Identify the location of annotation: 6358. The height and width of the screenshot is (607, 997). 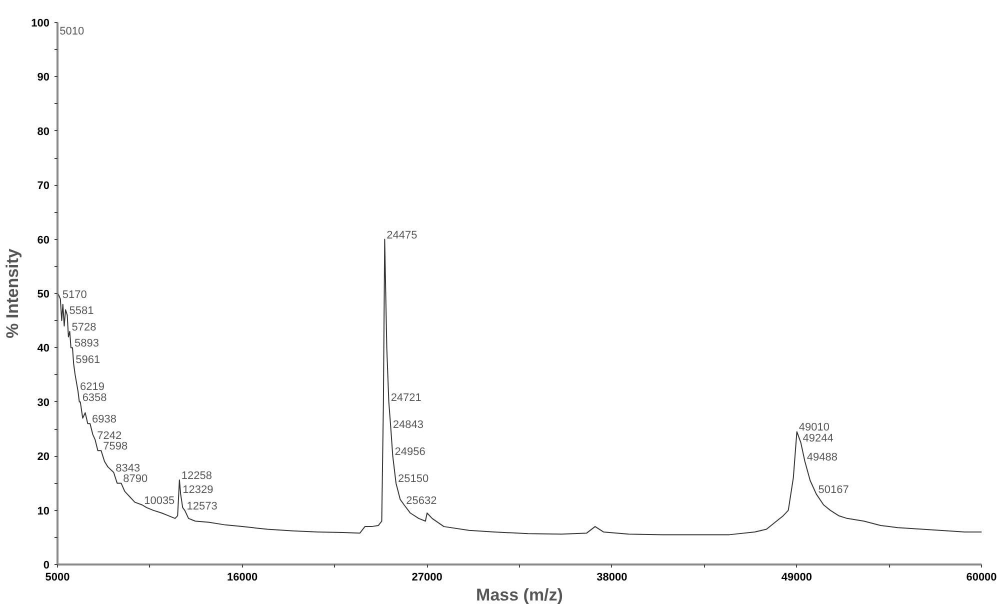
(94, 398).